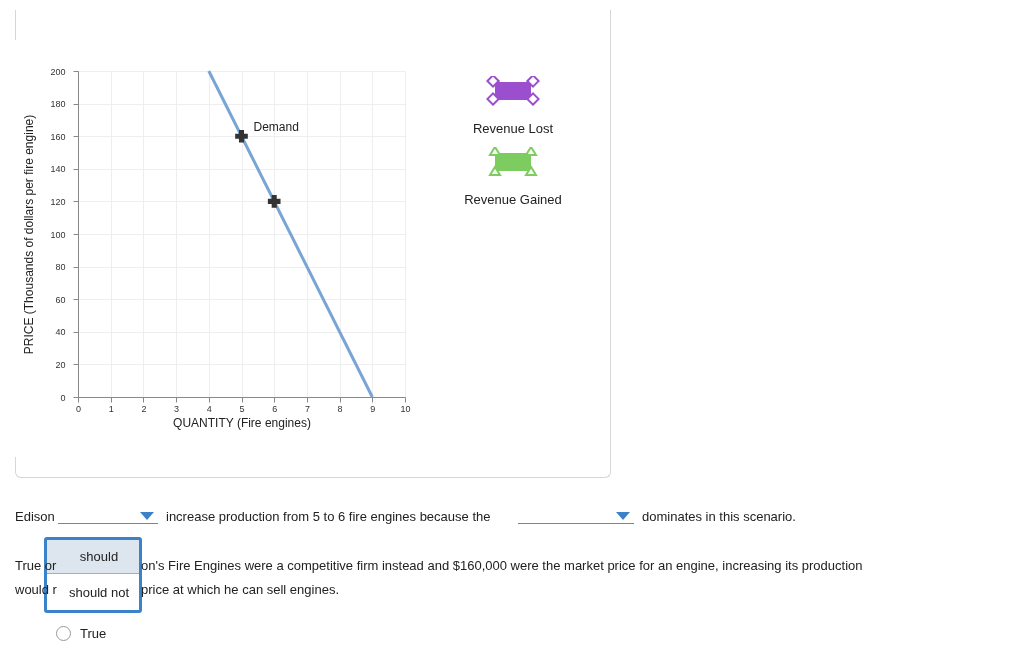  Describe the element at coordinates (513, 128) in the screenshot. I see `text: Revenue Lost` at that location.